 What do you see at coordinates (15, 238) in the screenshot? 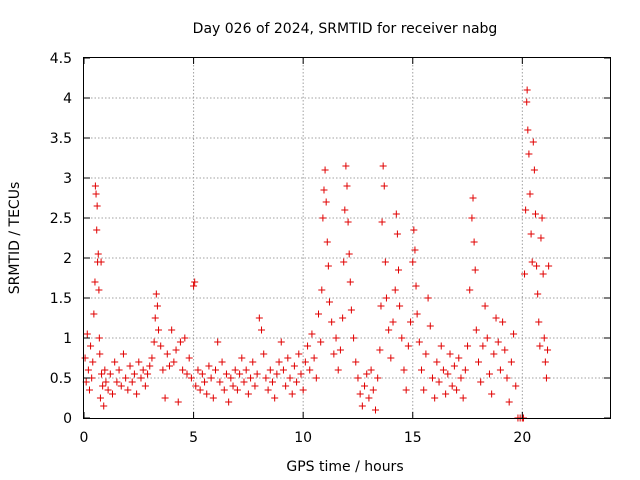
I see `y-axis-label: SRMTID / TECUs` at bounding box center [15, 238].